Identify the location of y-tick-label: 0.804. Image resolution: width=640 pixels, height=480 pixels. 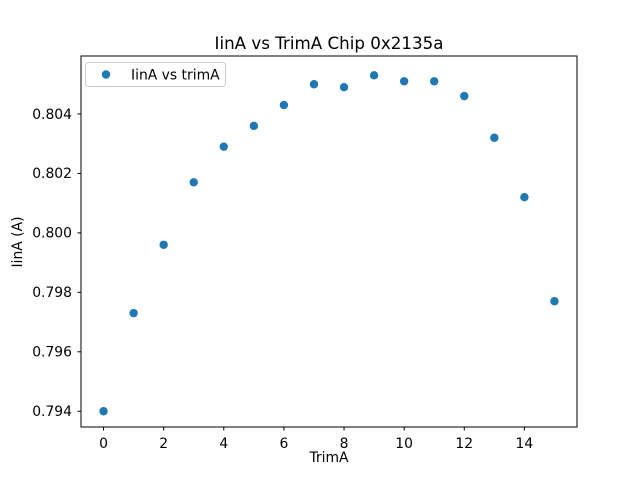
(52, 115).